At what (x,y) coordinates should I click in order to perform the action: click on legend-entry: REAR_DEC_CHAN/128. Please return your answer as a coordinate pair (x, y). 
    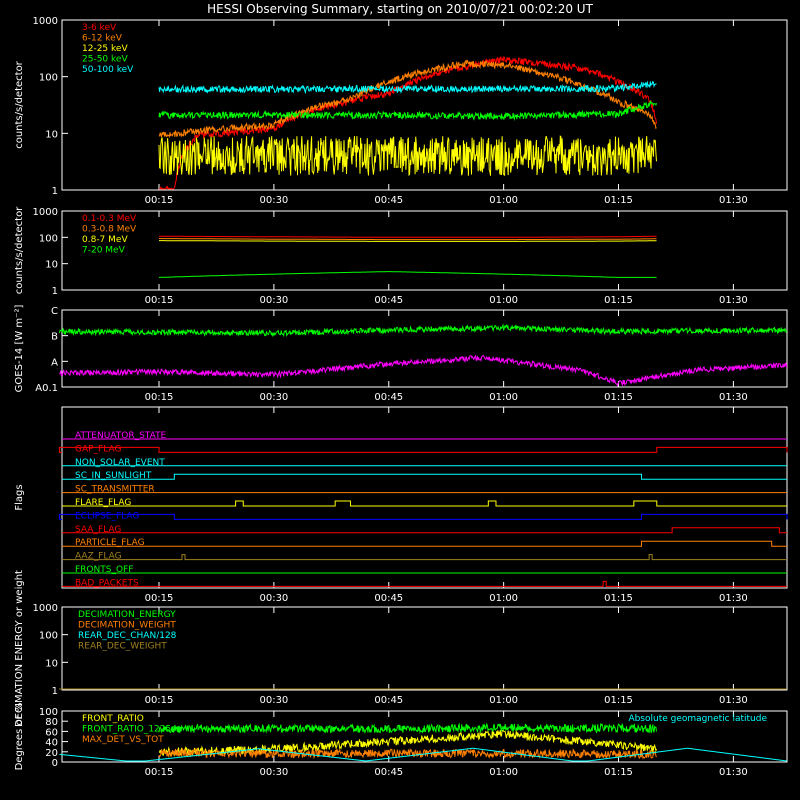
    Looking at the image, I should click on (127, 636).